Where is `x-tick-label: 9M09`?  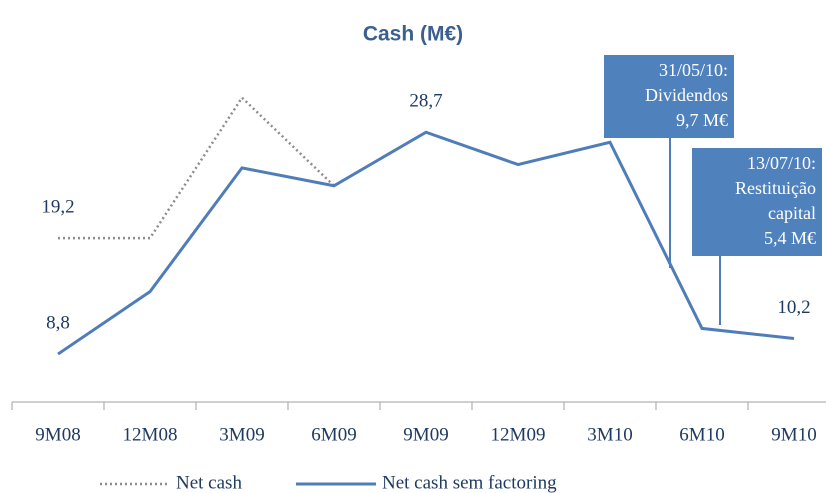
x-tick-label: 9M09 is located at coordinates (425, 434).